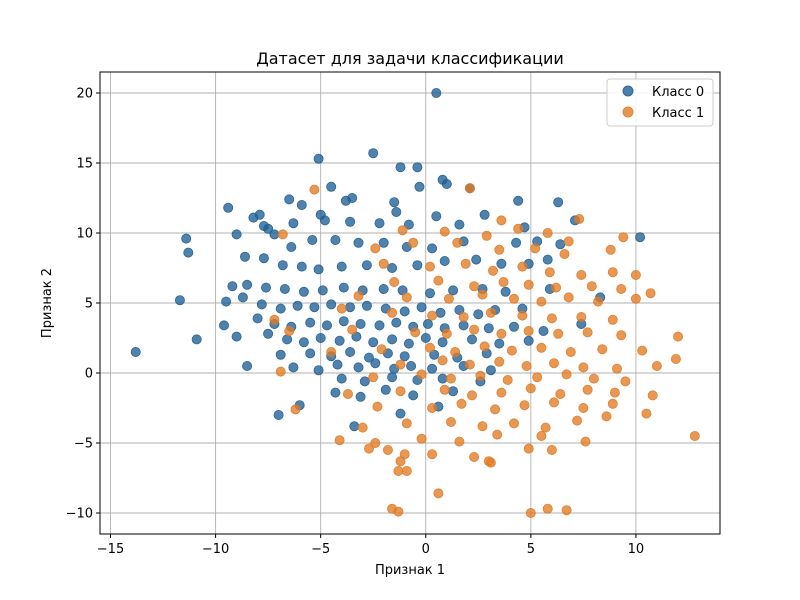  What do you see at coordinates (410, 58) in the screenshot?
I see `chart-title: Датасет для задачи классификации` at bounding box center [410, 58].